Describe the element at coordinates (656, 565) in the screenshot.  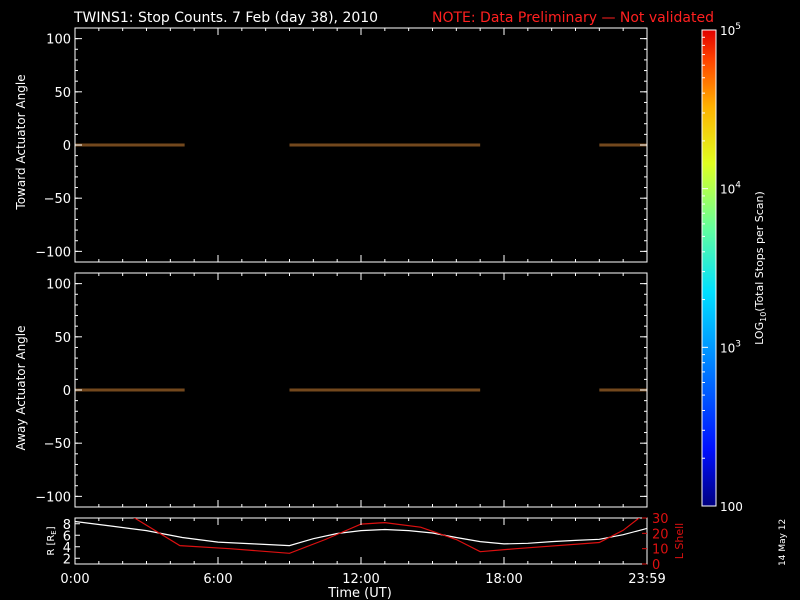
I see `orbit-right-tick-label: 0` at that location.